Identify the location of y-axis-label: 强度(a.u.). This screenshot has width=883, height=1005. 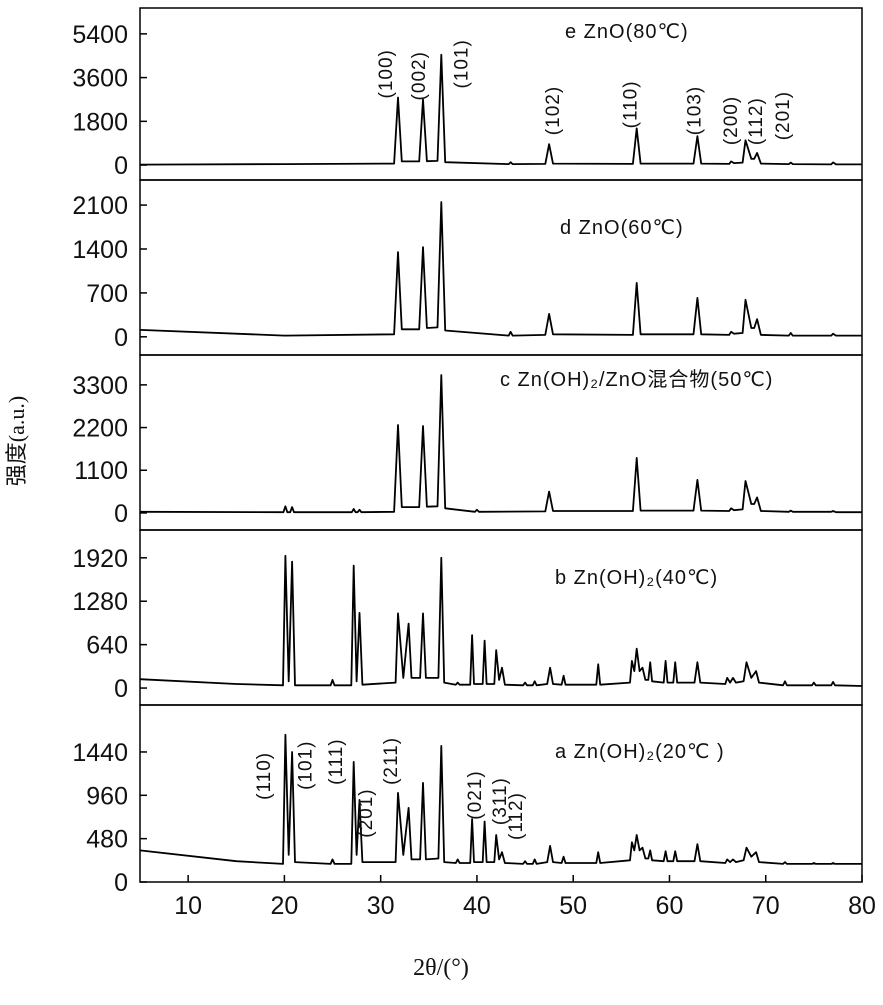
(16, 441).